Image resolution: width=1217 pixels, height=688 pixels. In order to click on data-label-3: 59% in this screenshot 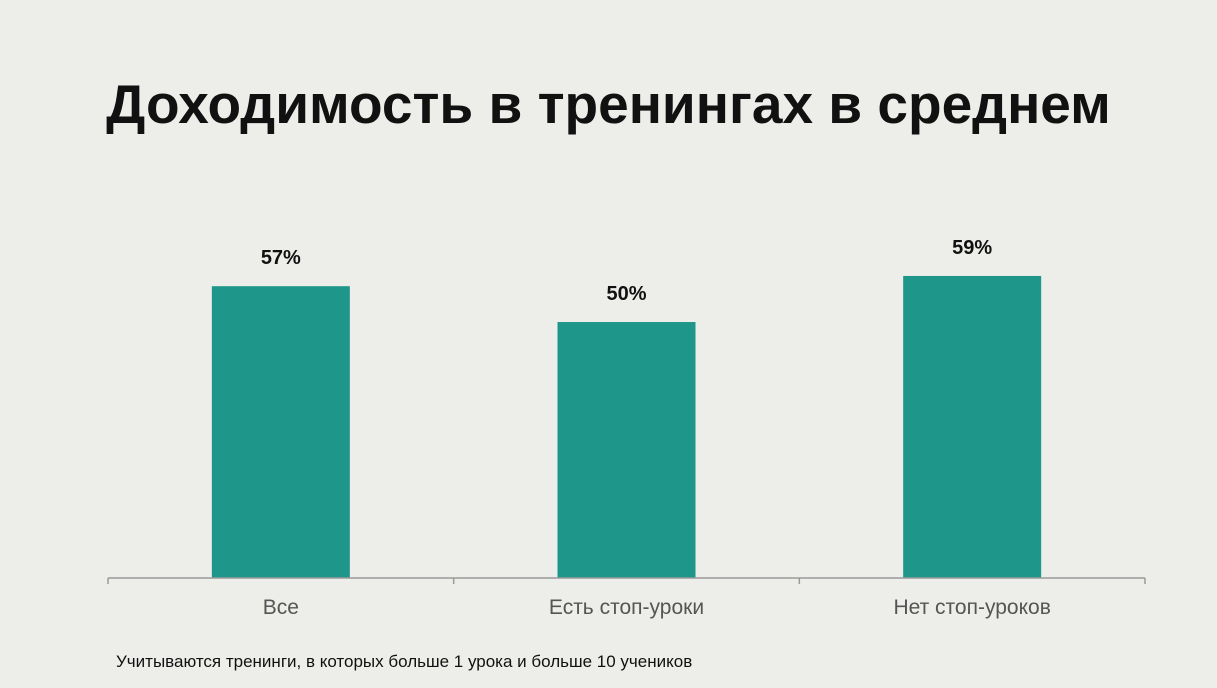, I will do `click(972, 248)`.